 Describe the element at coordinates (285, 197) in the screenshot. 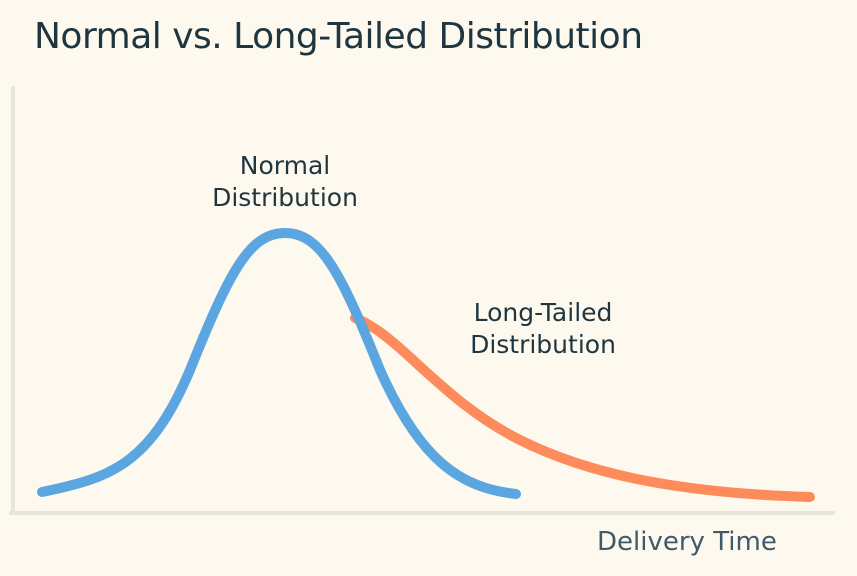

I see `normal-label-line2: Distribution` at that location.